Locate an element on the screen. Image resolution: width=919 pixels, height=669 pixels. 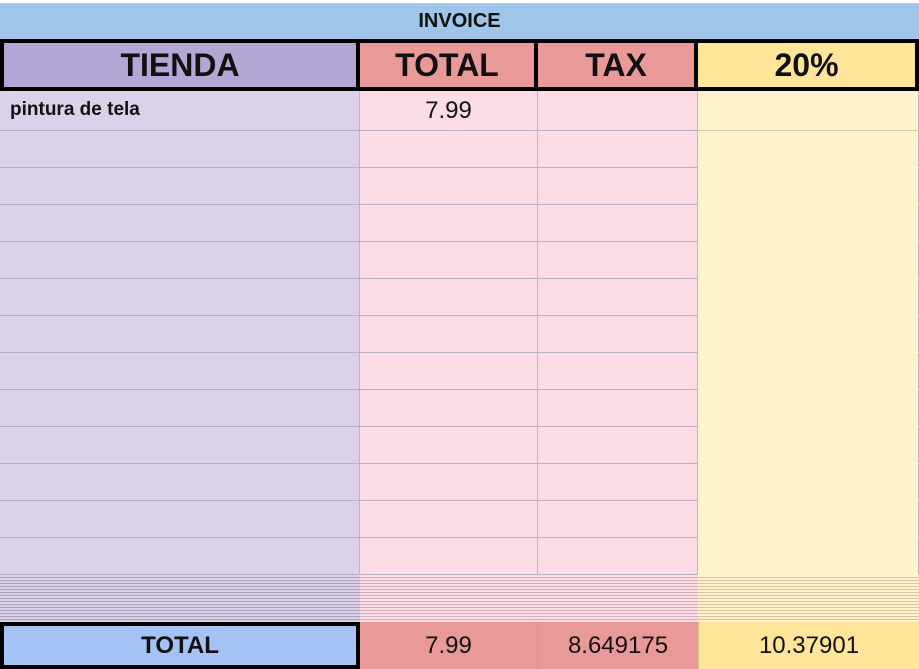
cell-total: 7.99 is located at coordinates (449, 111).